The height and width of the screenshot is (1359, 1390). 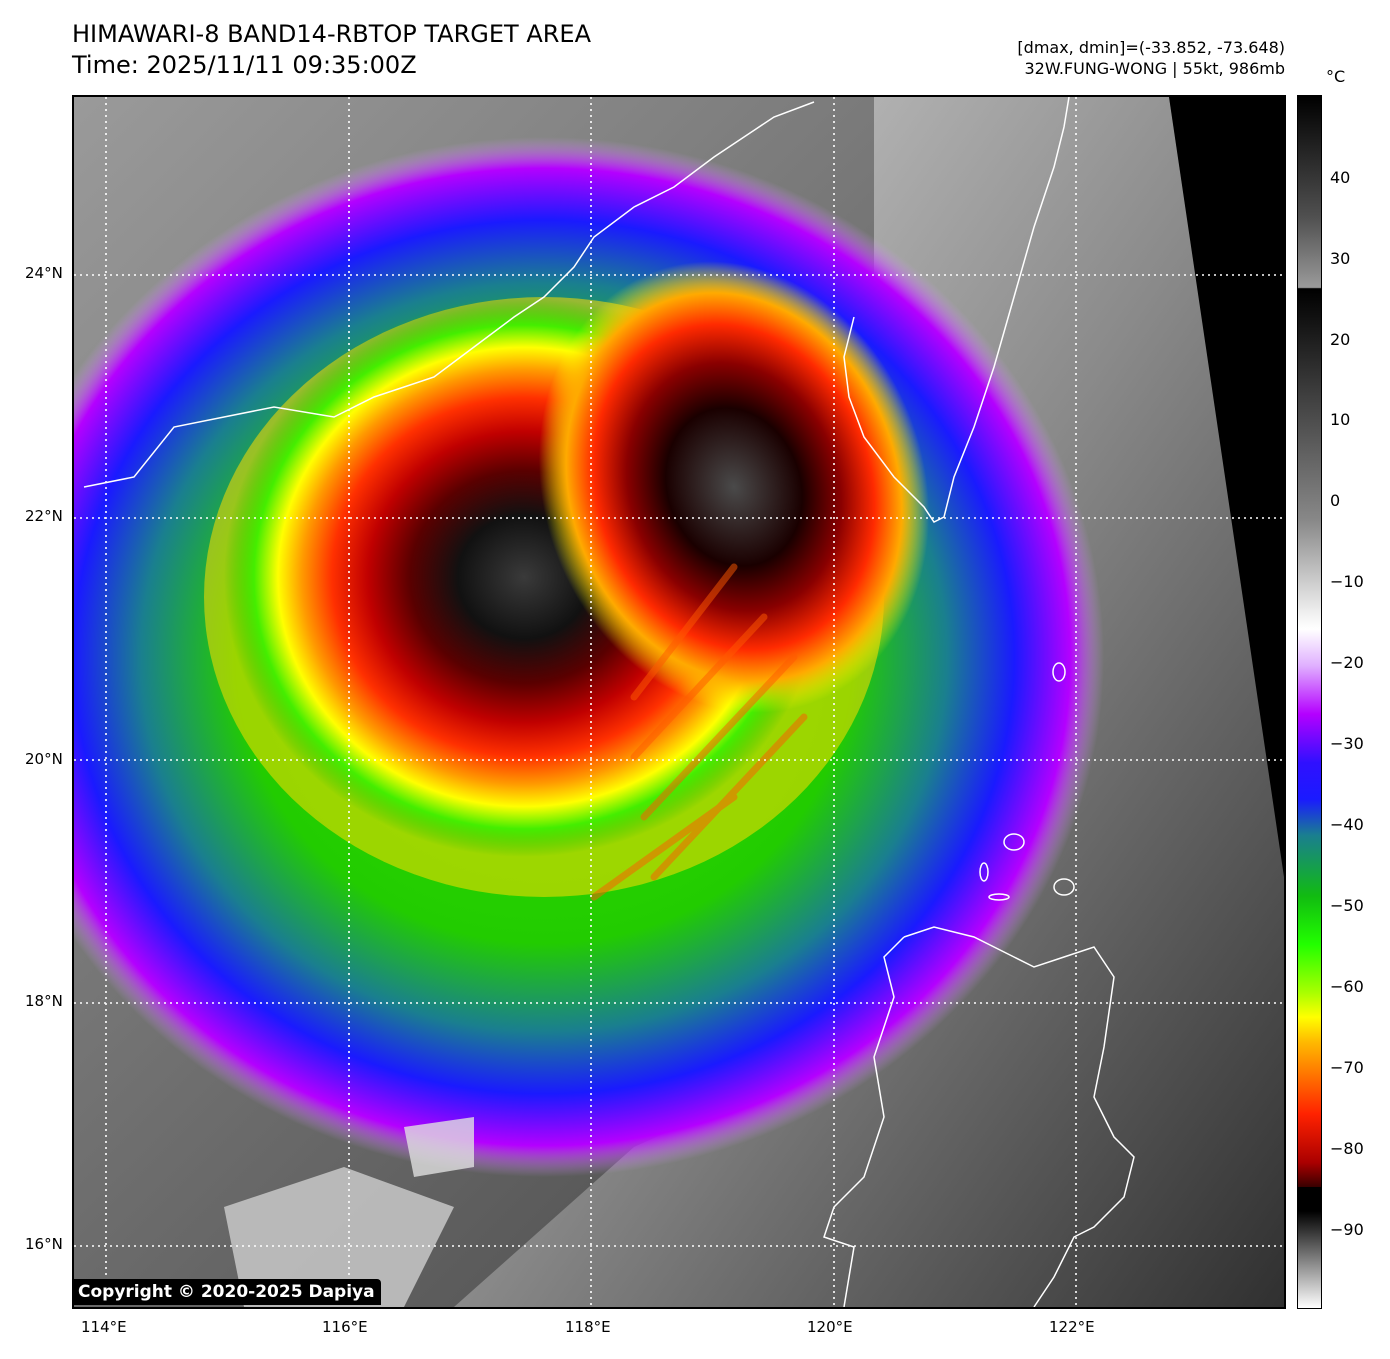 What do you see at coordinates (244, 65) in the screenshot?
I see `timestamp: Time: 2025/11/11 09:35:00Z` at bounding box center [244, 65].